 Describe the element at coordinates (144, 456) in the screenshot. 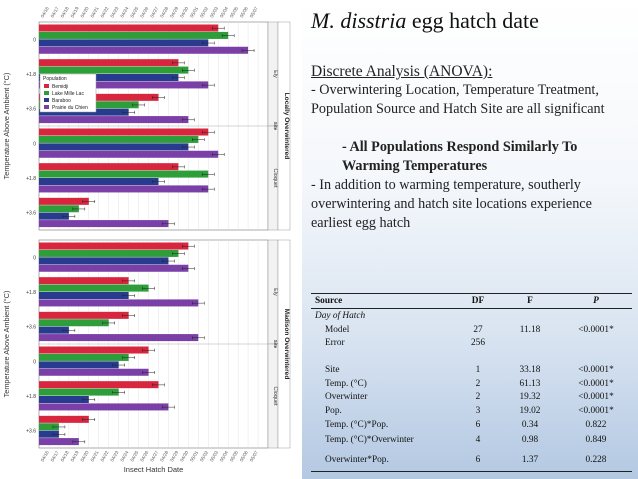

I see `x-tick-label-bottom: 04/26` at that location.